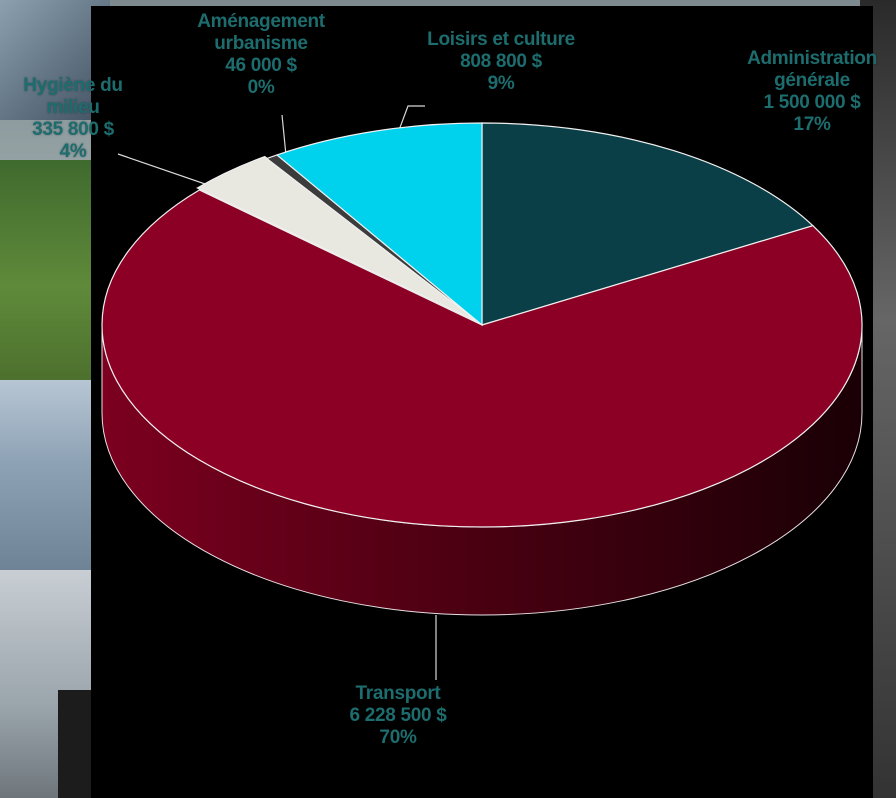  I want to click on slice-name-line: Administration, so click(812, 58).